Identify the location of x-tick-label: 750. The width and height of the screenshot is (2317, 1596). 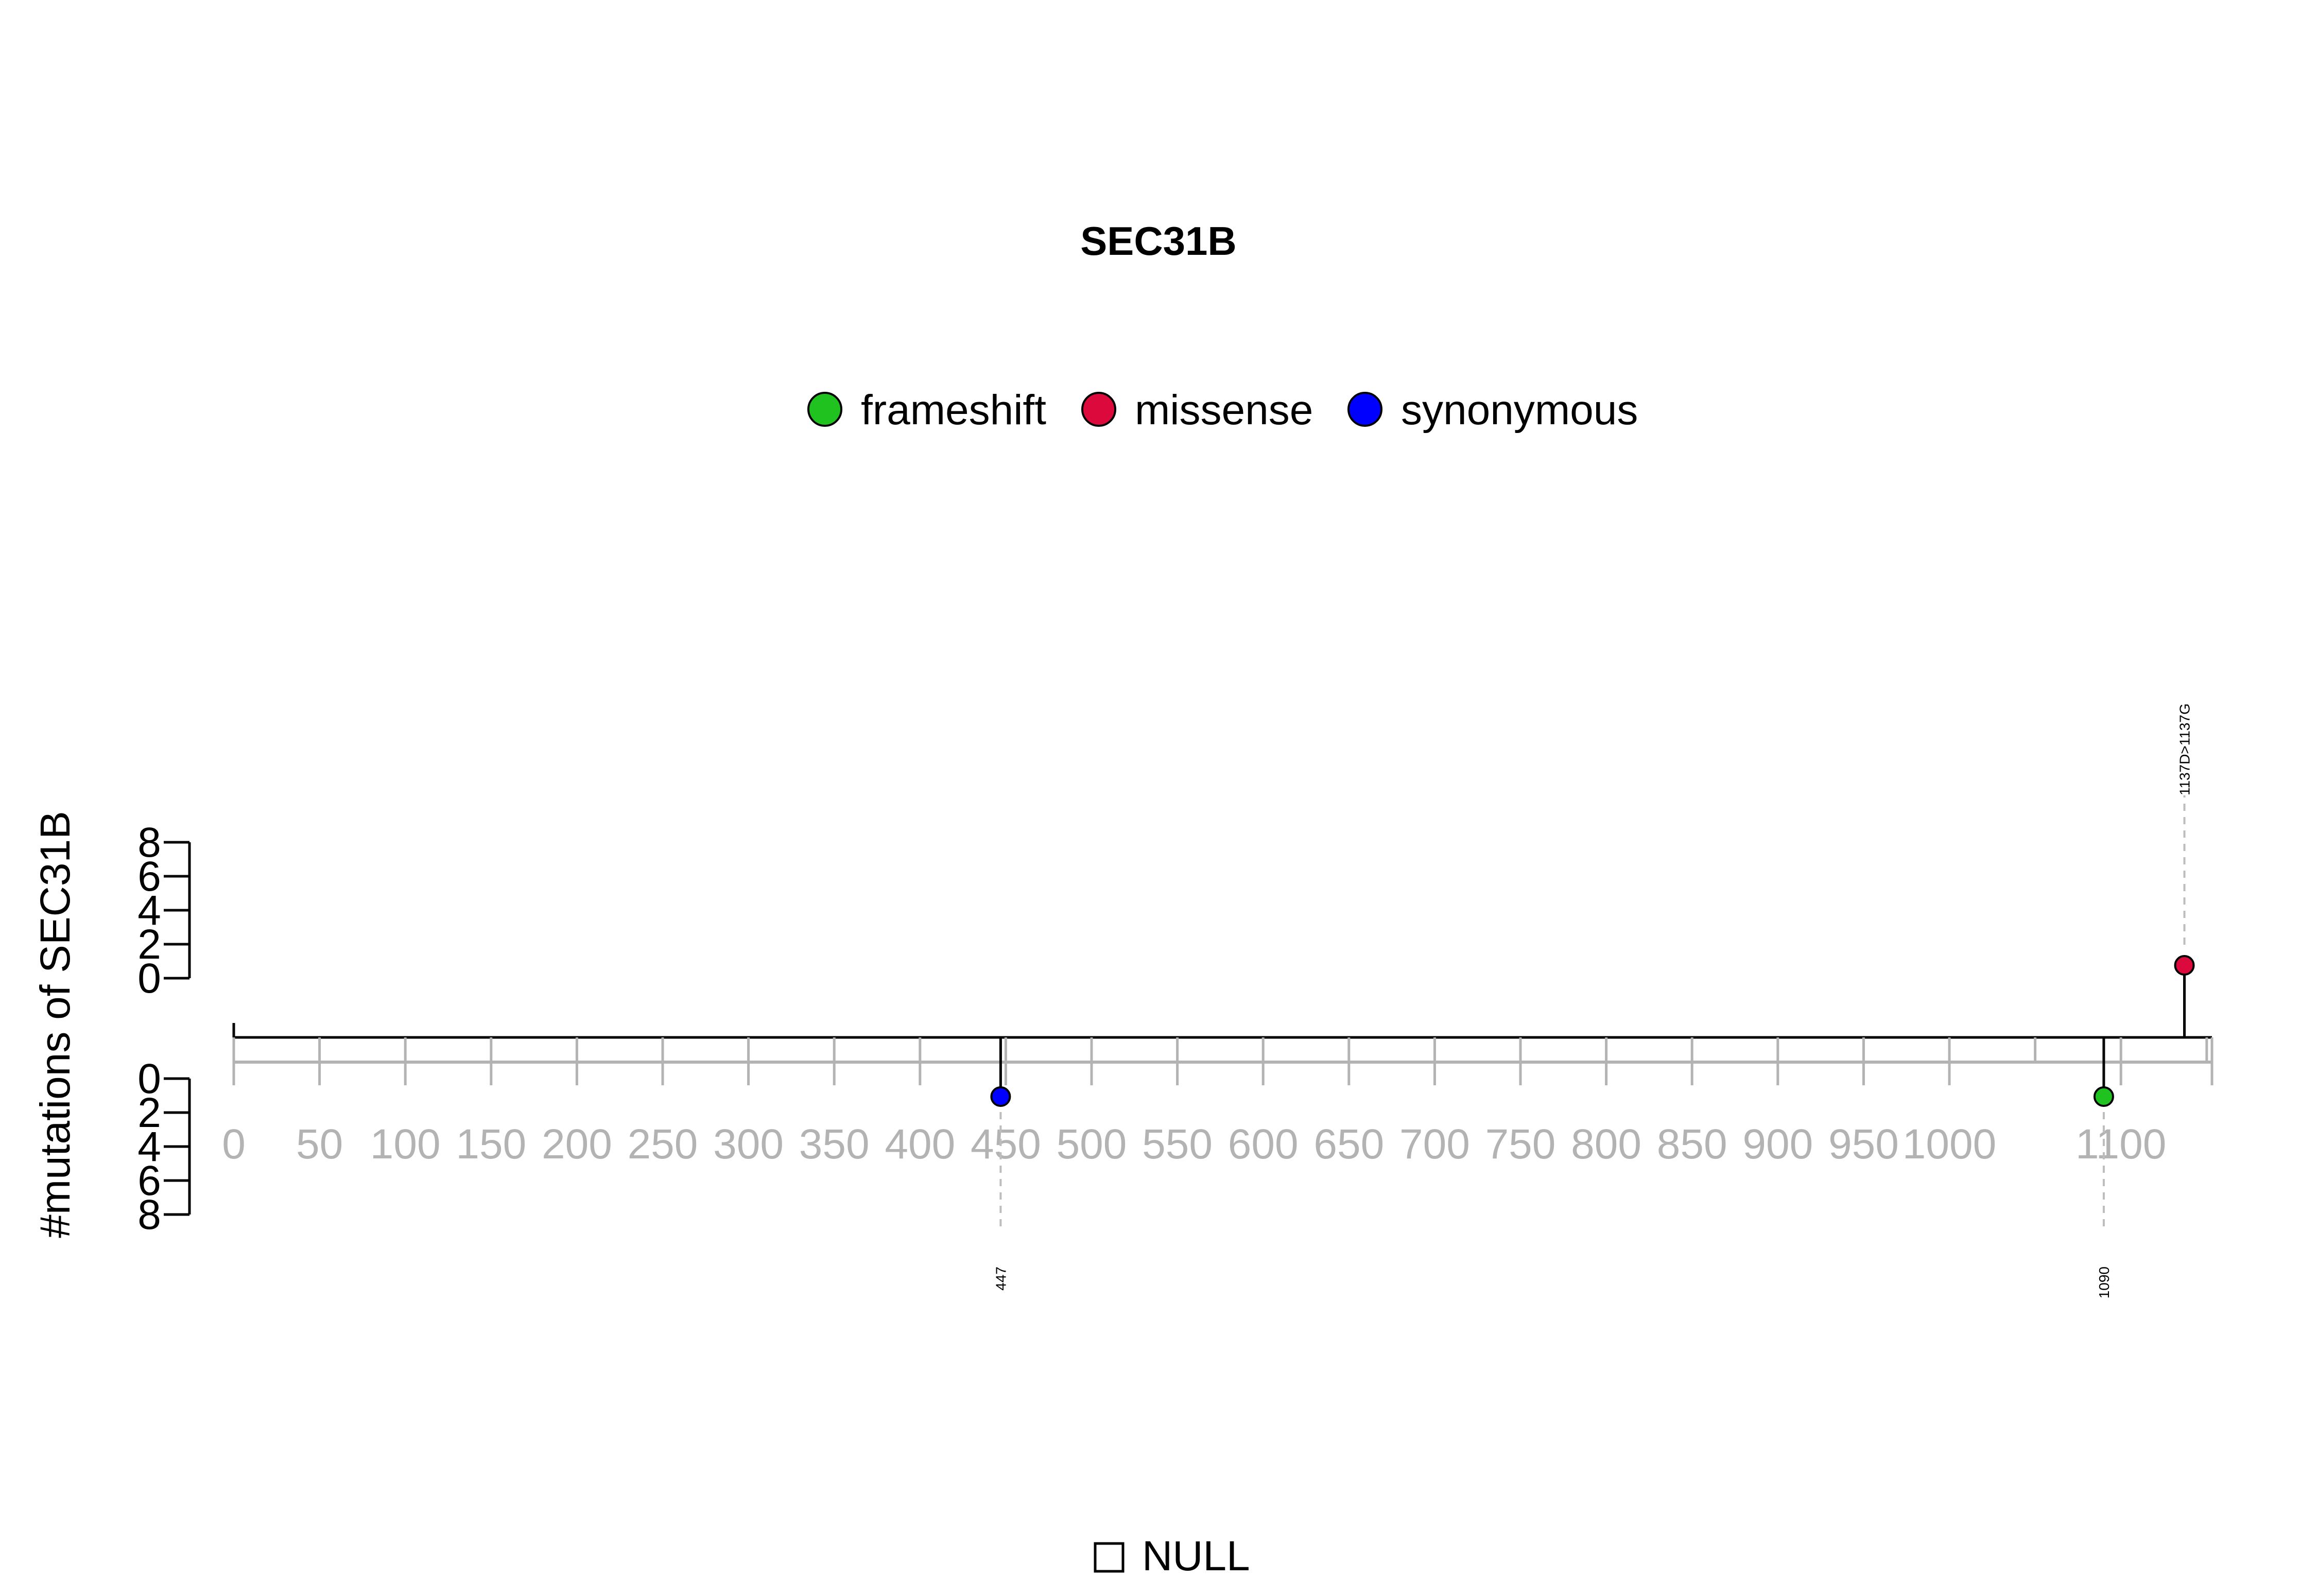
(1520, 1145).